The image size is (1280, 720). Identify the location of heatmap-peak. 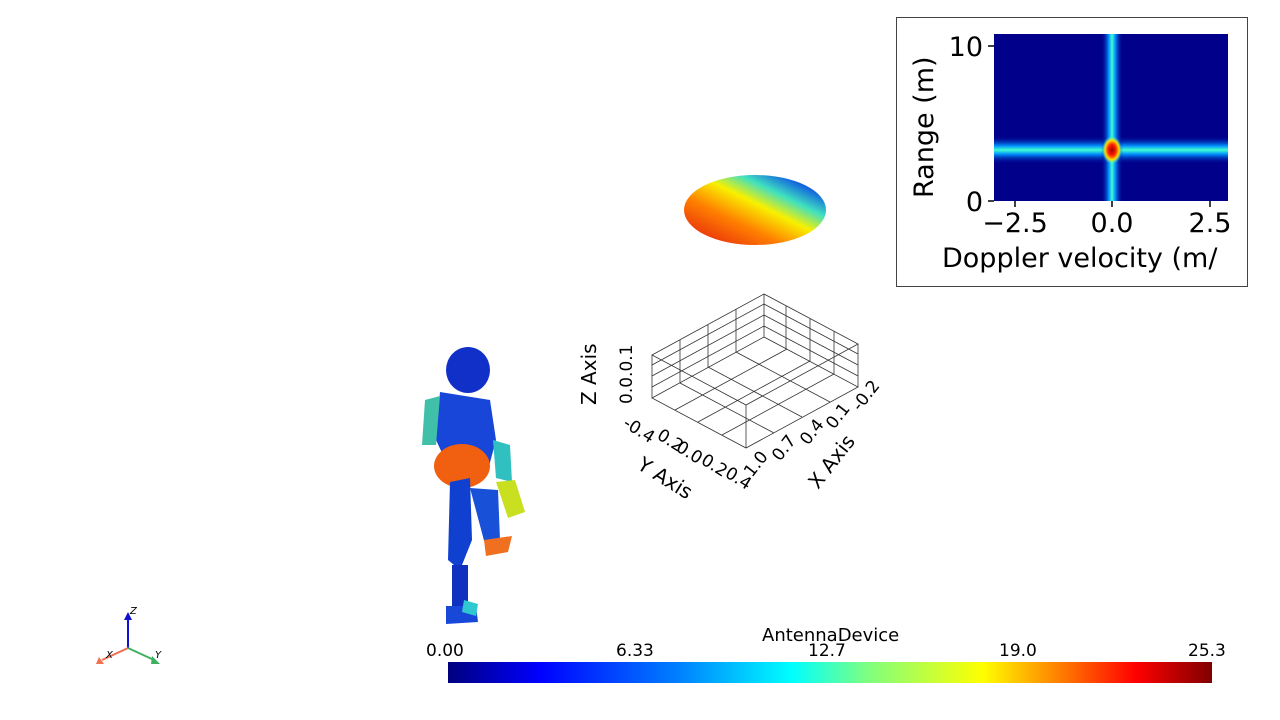
(1112, 150).